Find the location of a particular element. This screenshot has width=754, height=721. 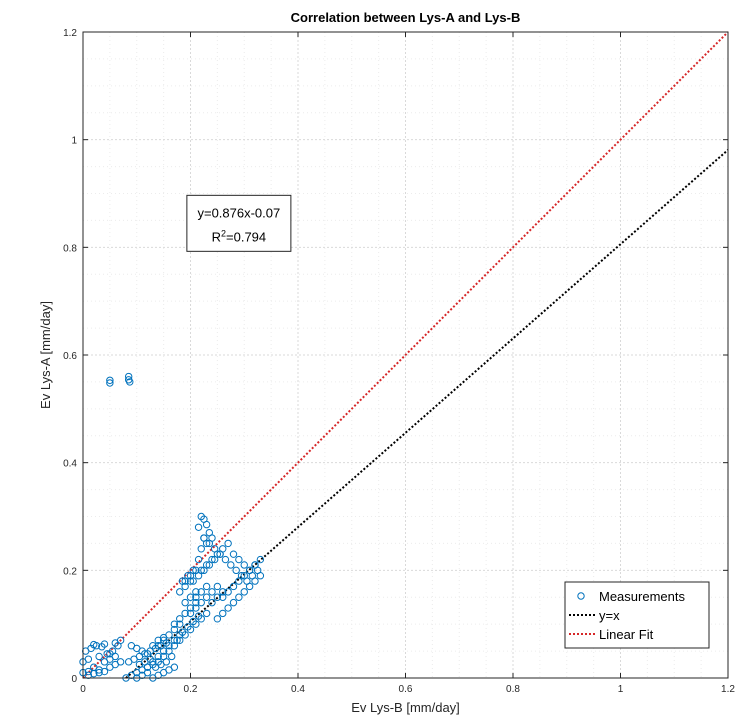

legend-label: Measurements is located at coordinates (642, 596).